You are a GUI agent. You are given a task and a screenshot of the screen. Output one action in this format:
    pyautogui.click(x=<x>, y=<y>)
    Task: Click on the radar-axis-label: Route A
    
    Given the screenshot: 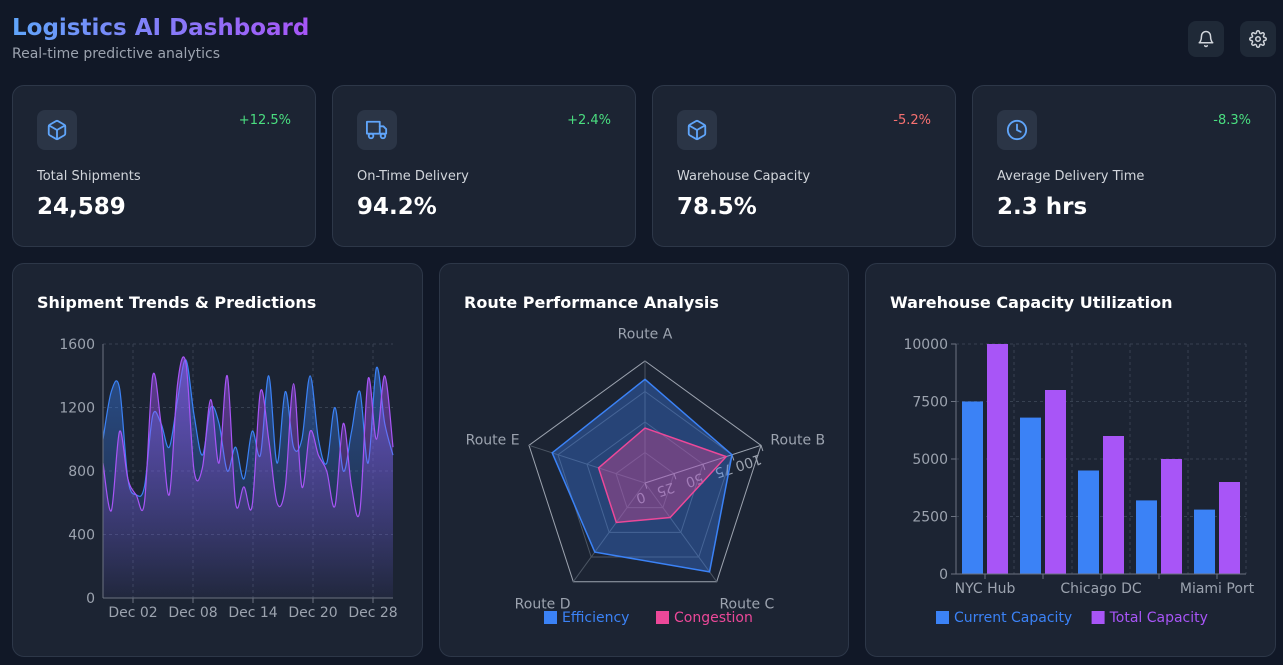 What is the action you would take?
    pyautogui.click(x=645, y=335)
    